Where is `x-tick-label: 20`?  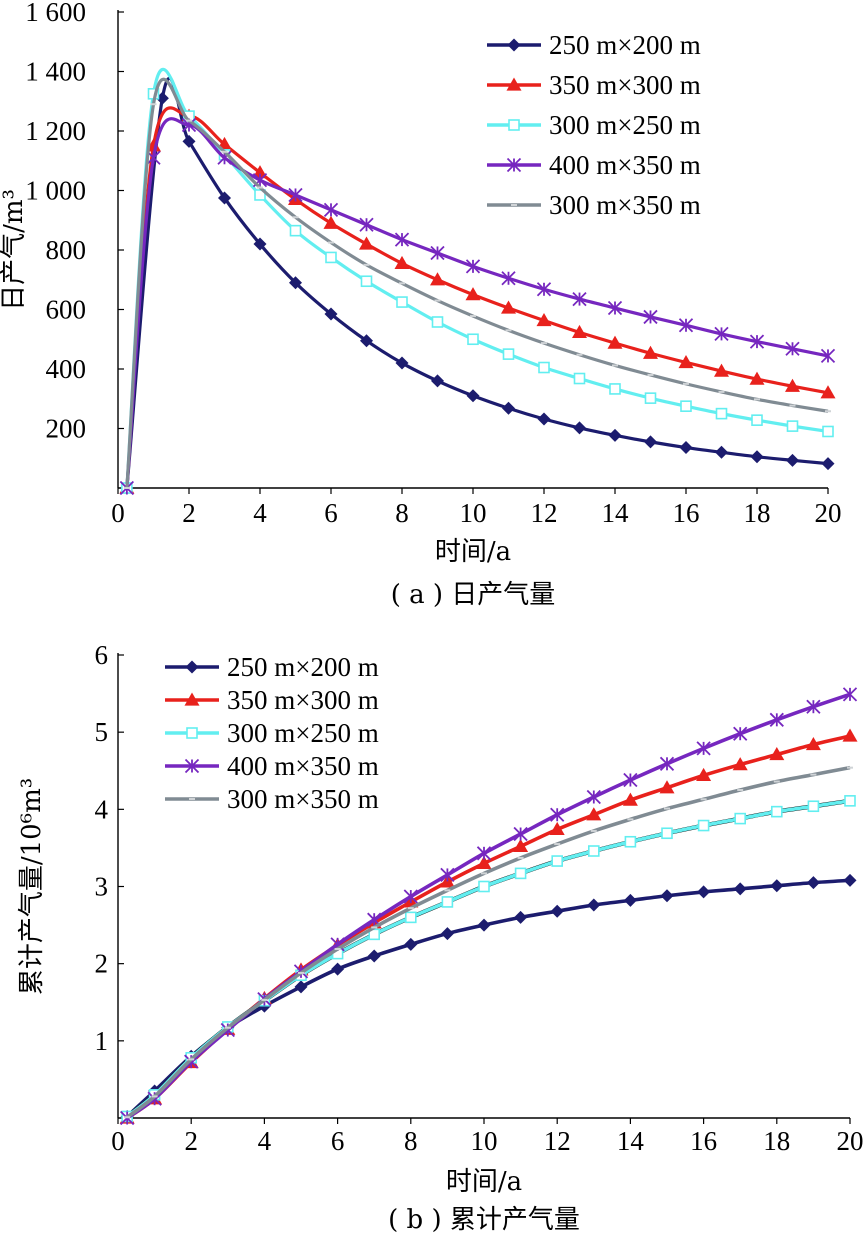 x-tick-label: 20 is located at coordinates (850, 1141).